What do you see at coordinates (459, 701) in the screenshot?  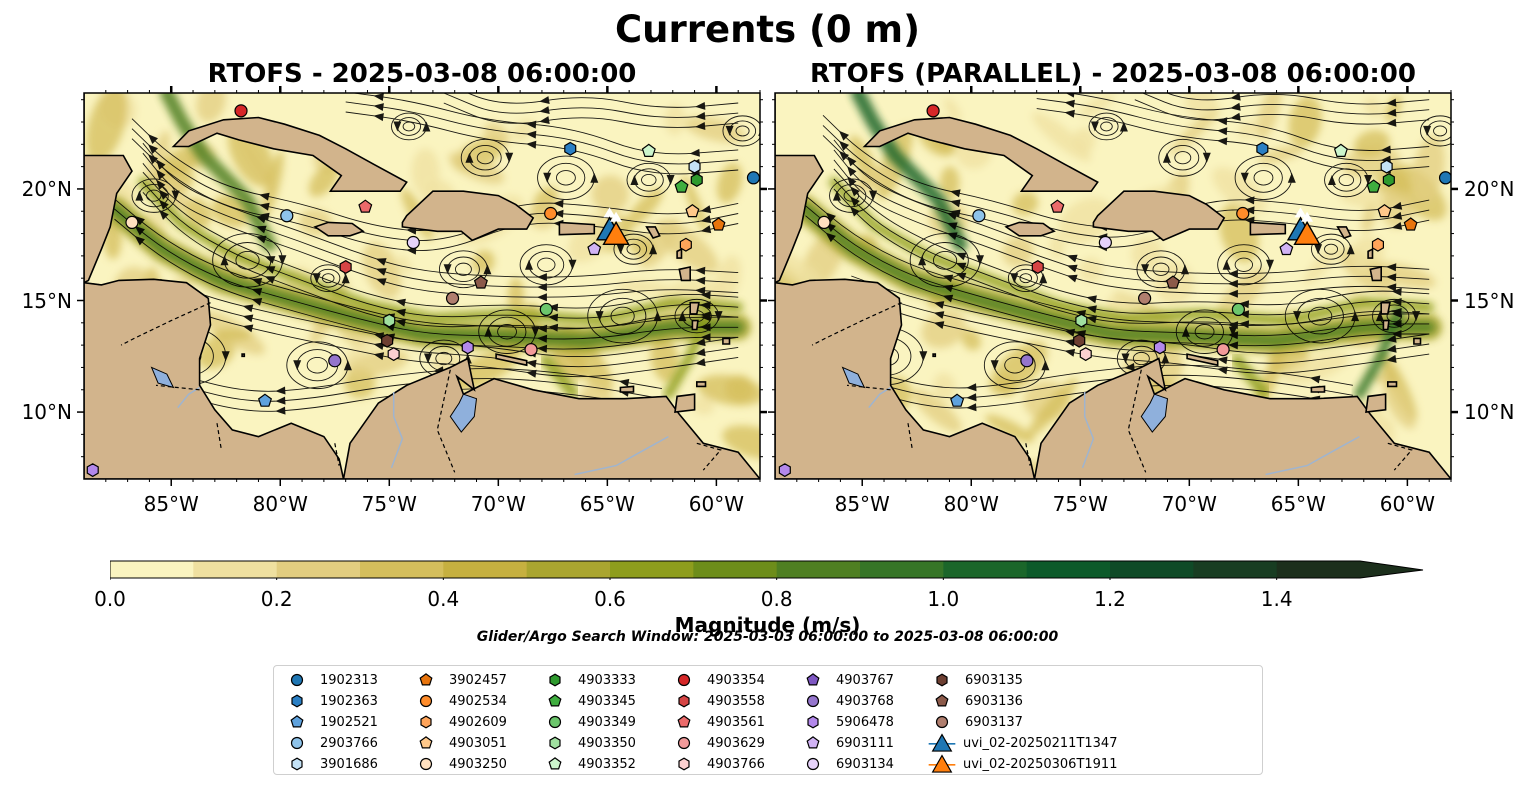 I see `legend-entry: 4902534` at bounding box center [459, 701].